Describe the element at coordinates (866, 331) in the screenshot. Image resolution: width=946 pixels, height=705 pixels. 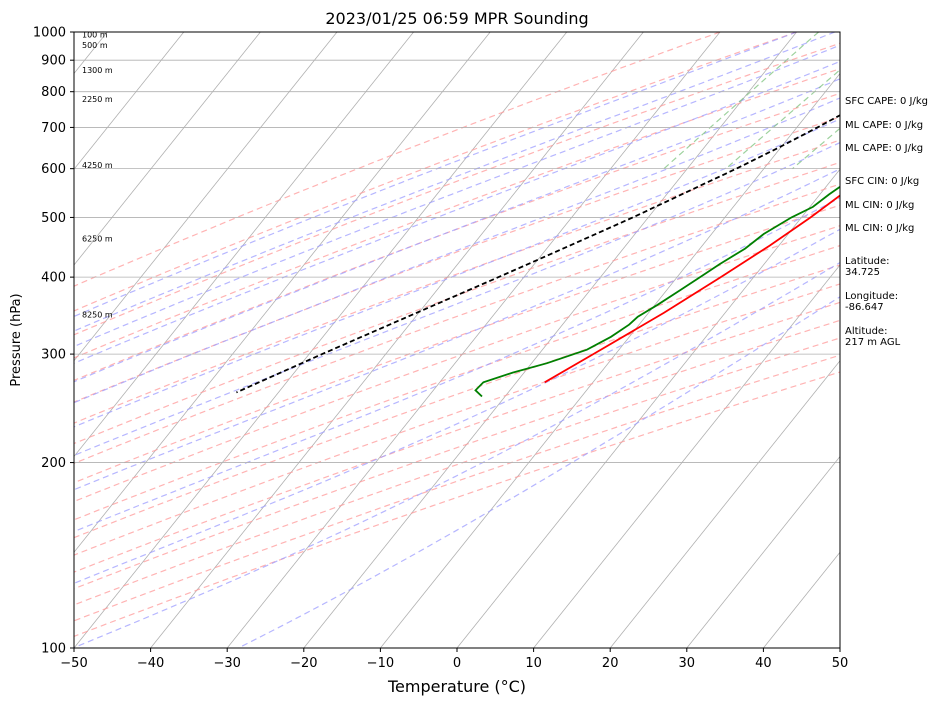
I see `sounding-info-text: Altitude:` at that location.